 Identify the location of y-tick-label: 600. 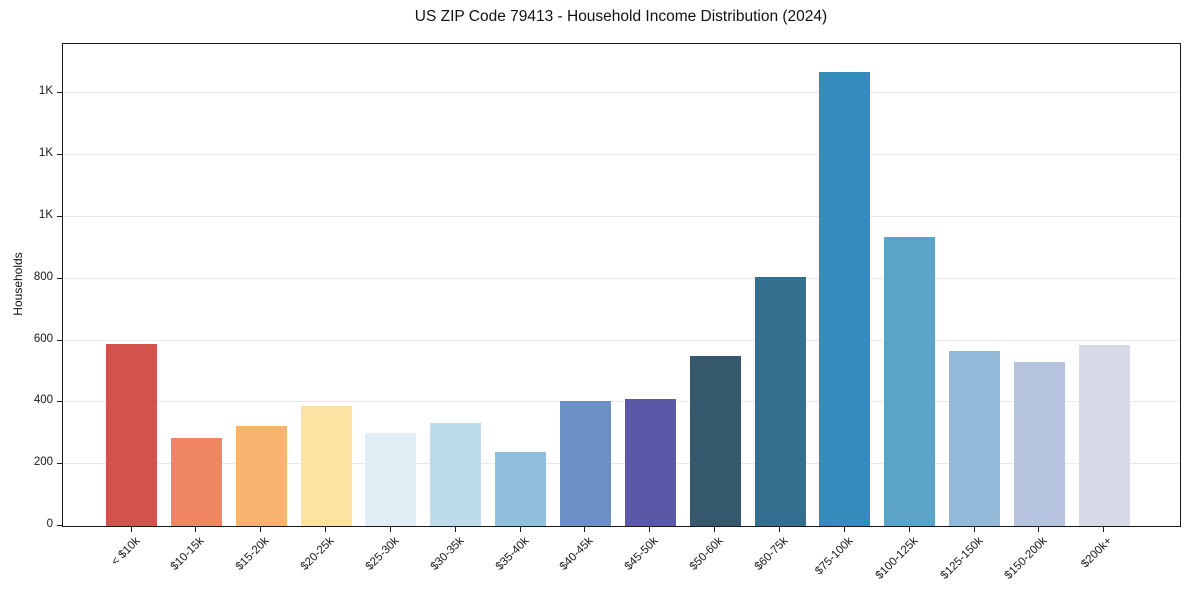
(43, 338).